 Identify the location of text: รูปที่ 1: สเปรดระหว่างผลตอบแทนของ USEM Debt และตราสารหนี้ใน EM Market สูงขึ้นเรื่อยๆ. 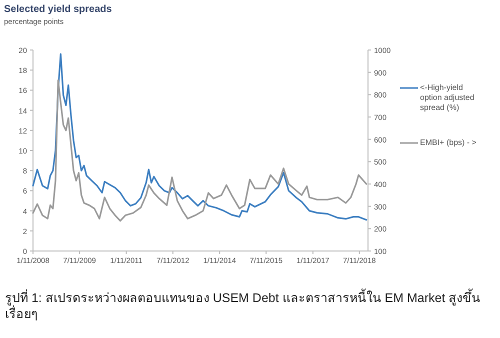
(243, 306).